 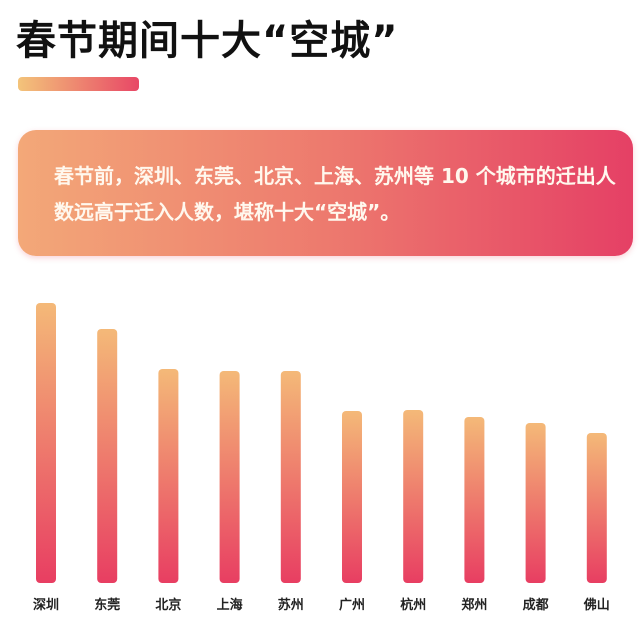 I want to click on page-title: 春节期间十大“空城”, so click(x=207, y=41).